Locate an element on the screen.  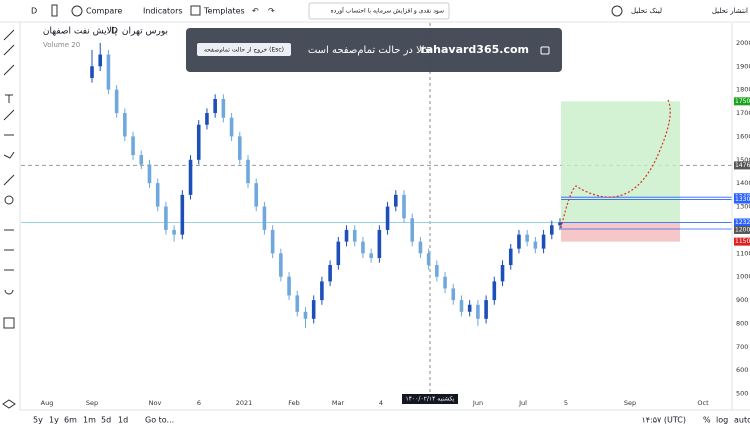
undo: ↶ is located at coordinates (255, 11).